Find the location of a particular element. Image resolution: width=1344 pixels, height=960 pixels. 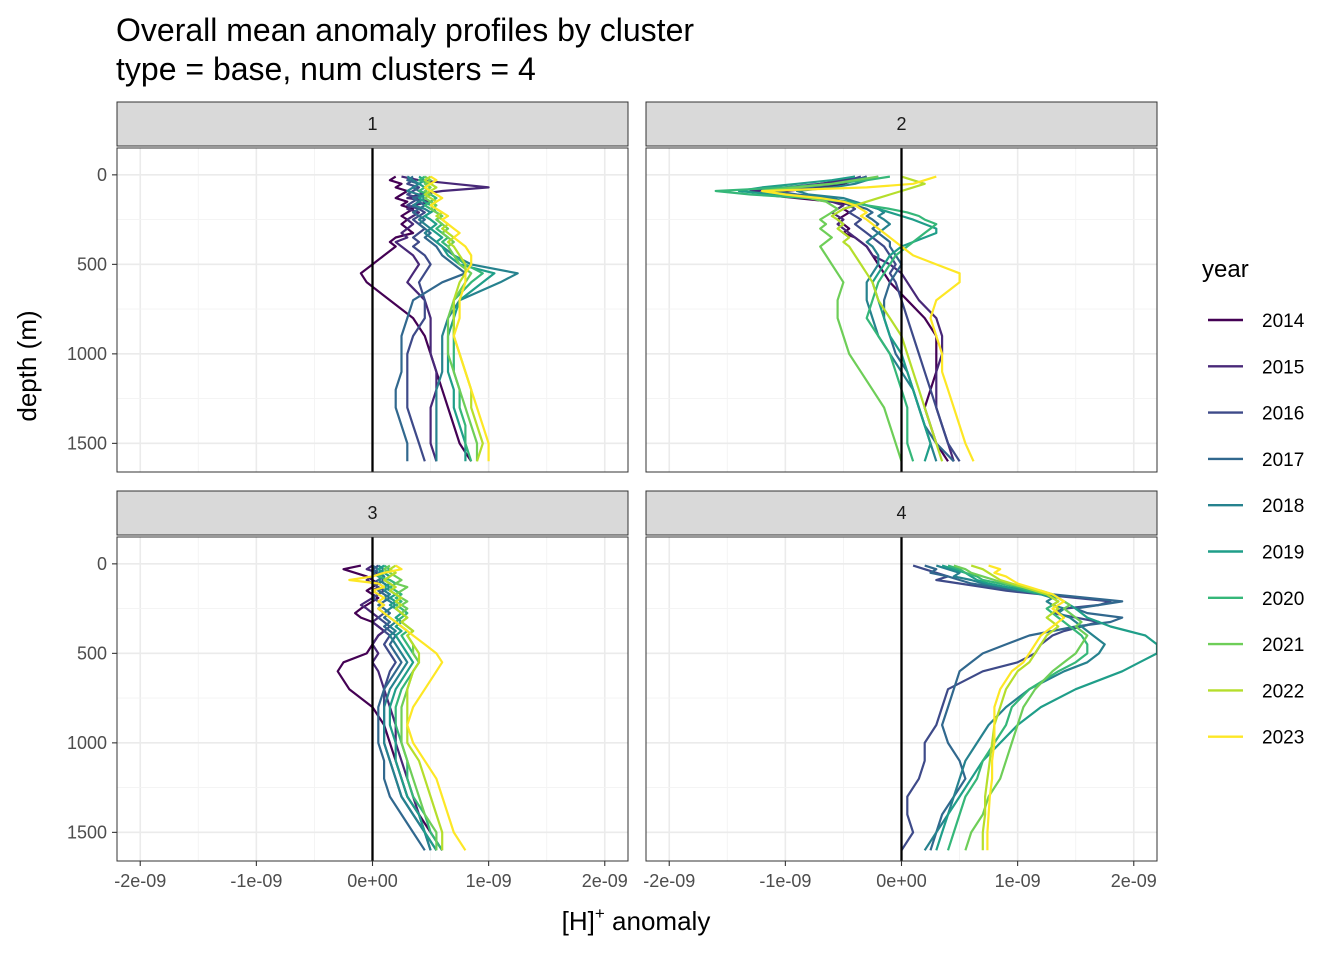

series-line-2016 is located at coordinates (419, 318).